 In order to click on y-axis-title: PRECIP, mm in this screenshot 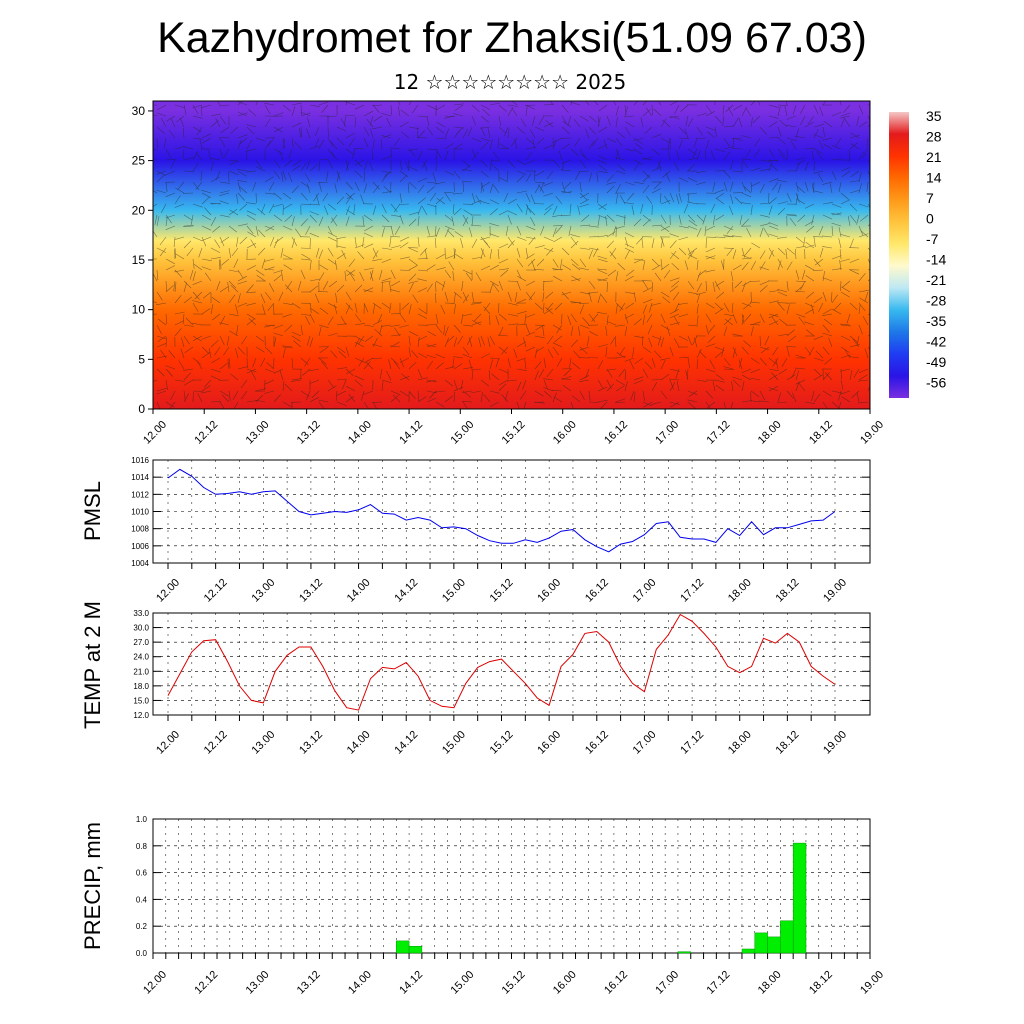, I will do `click(92, 886)`.